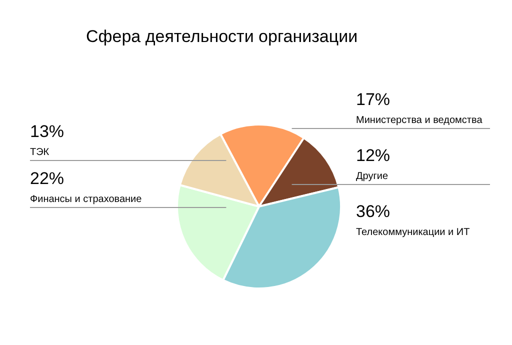 Image resolution: width=512 pixels, height=345 pixels. Describe the element at coordinates (372, 176) in the screenshot. I see `slice-label: Другие` at that location.